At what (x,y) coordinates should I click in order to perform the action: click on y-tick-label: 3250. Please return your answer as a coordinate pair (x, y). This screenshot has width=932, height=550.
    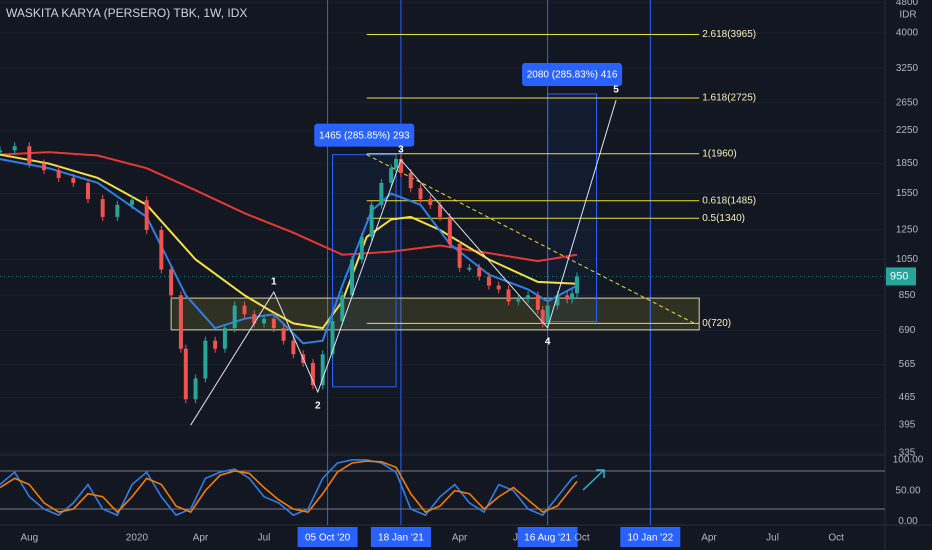
    Looking at the image, I should click on (907, 68).